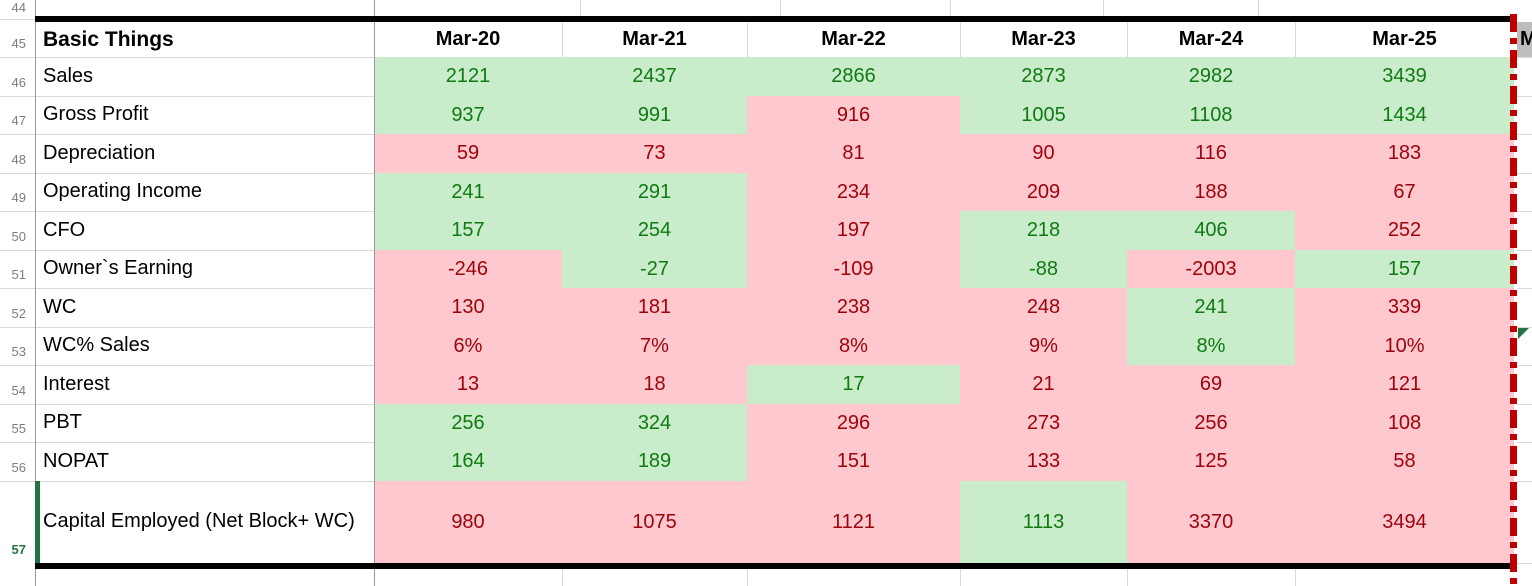 This screenshot has height=586, width=1532. What do you see at coordinates (204, 153) in the screenshot?
I see `row-label-depreciation: Depreciation` at bounding box center [204, 153].